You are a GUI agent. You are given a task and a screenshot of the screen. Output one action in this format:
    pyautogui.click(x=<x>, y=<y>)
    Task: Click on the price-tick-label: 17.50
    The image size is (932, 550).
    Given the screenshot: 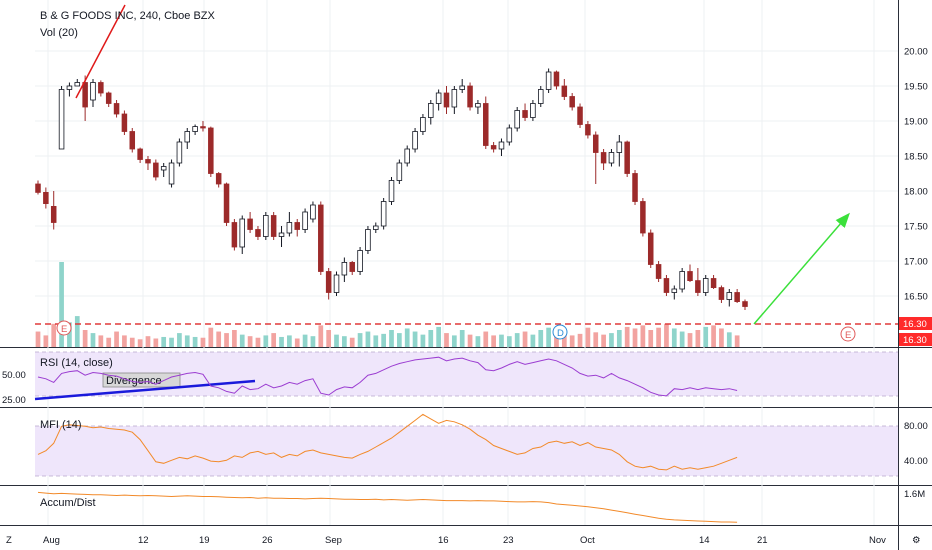 What is the action you would take?
    pyautogui.click(x=916, y=227)
    